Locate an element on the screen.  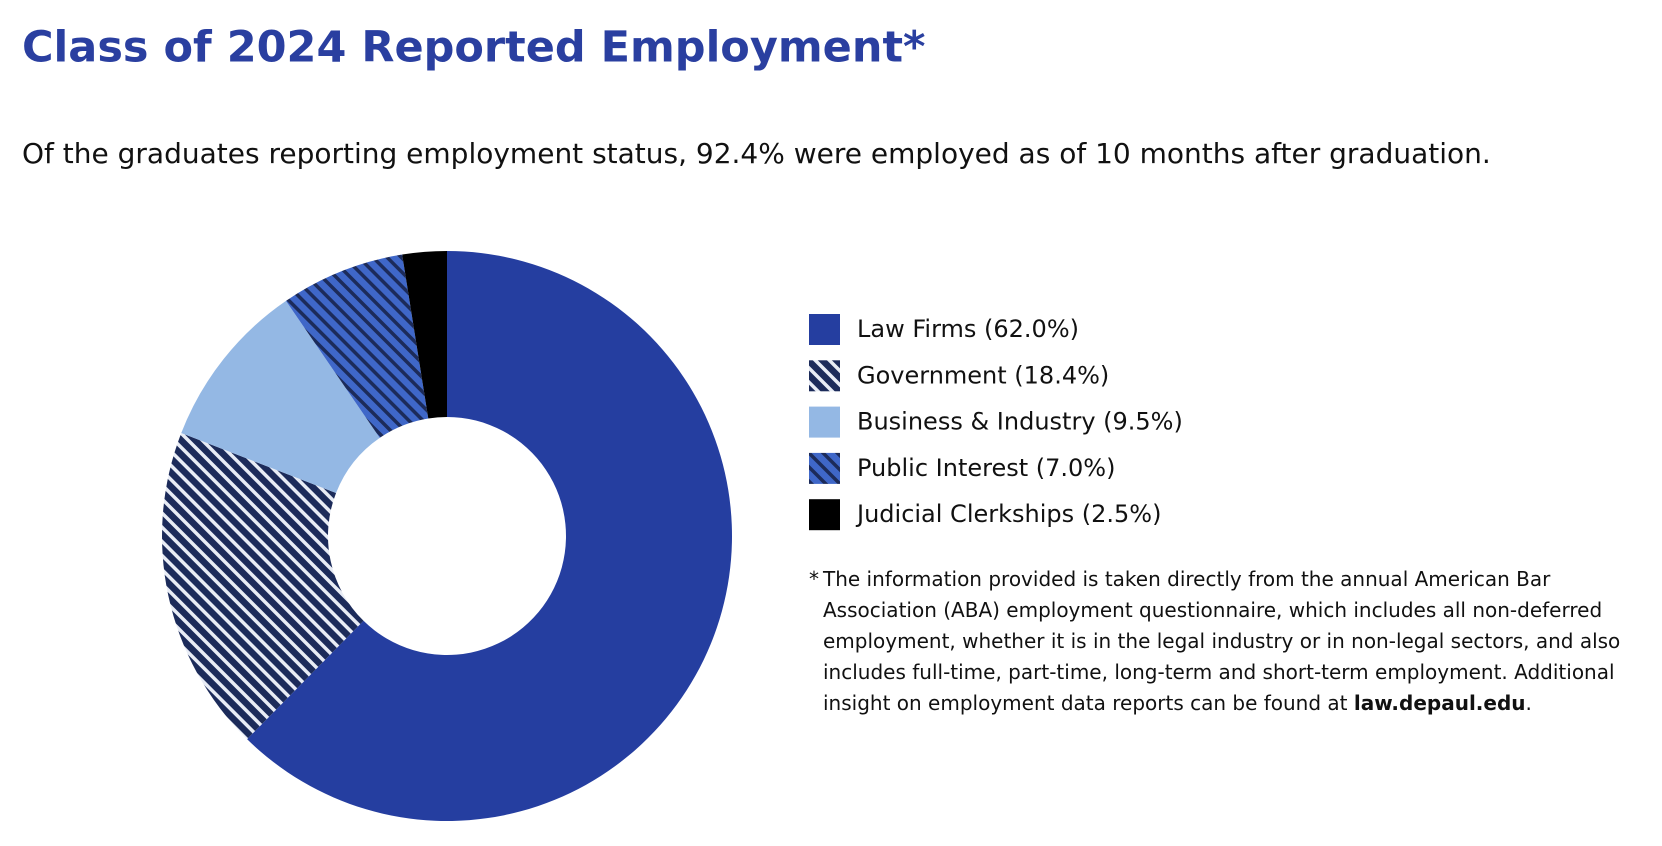
chart-title: Class of 2024 Reported Employment* is located at coordinates (474, 48).